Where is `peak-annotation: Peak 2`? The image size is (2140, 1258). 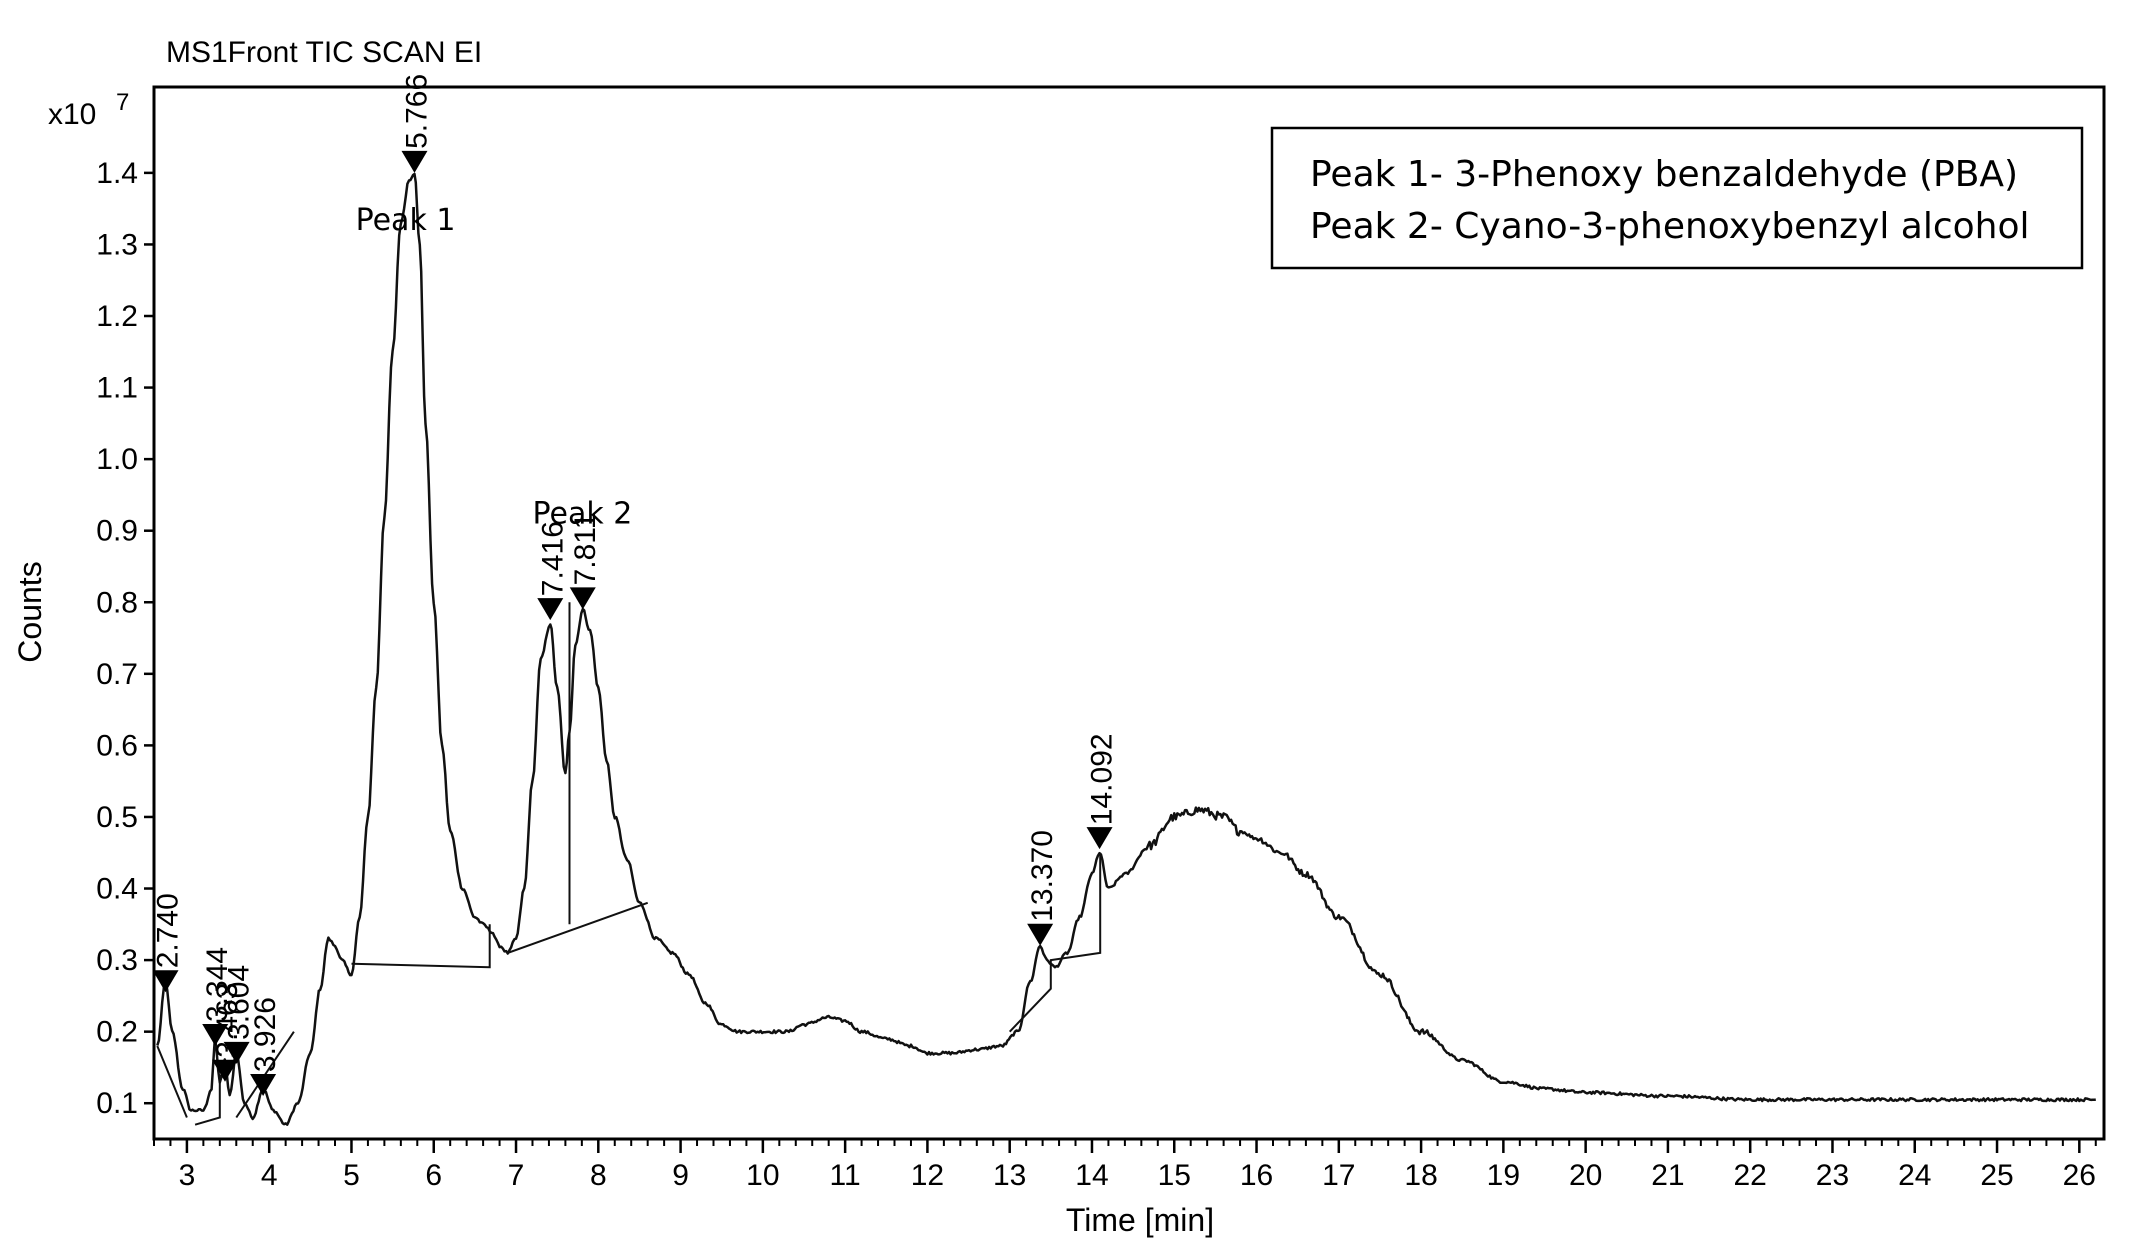
peak-annotation: Peak 2 is located at coordinates (582, 514).